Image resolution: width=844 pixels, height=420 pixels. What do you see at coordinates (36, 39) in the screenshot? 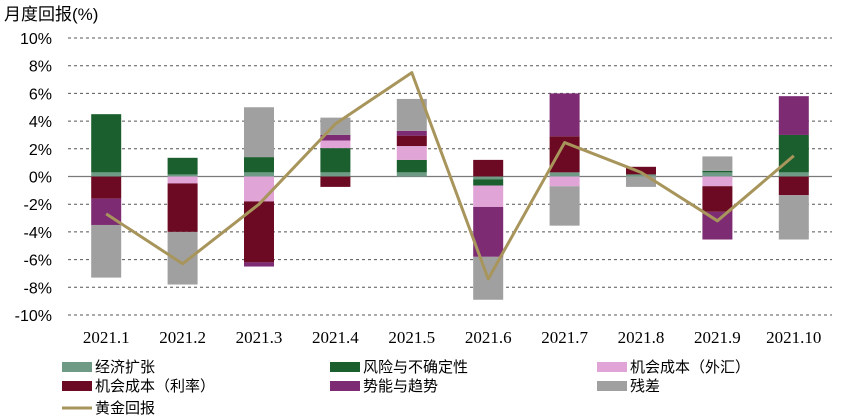
I see `y-tick-label: 10%` at bounding box center [36, 39].